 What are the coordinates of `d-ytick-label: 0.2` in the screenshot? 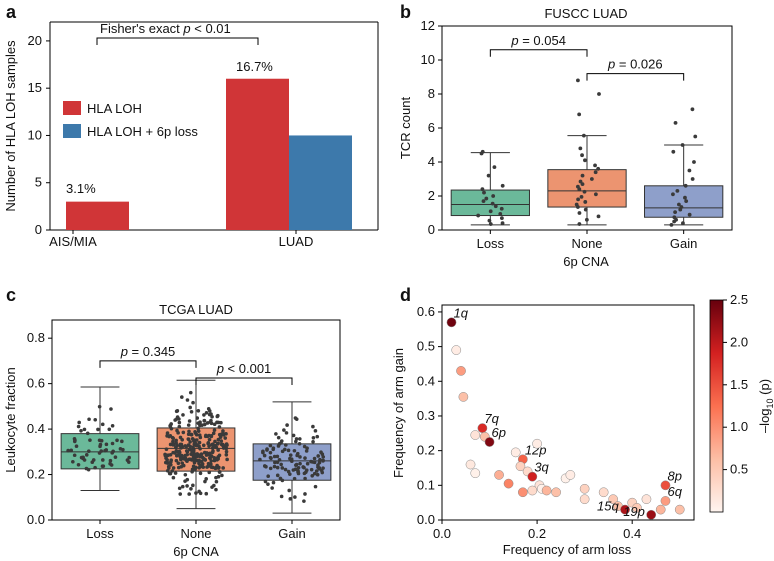 It's located at (426, 450).